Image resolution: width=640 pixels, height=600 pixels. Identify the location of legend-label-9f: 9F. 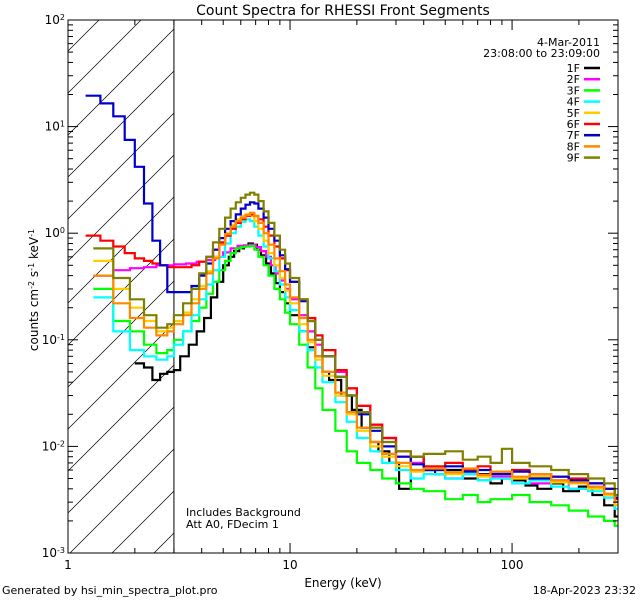
(573, 158).